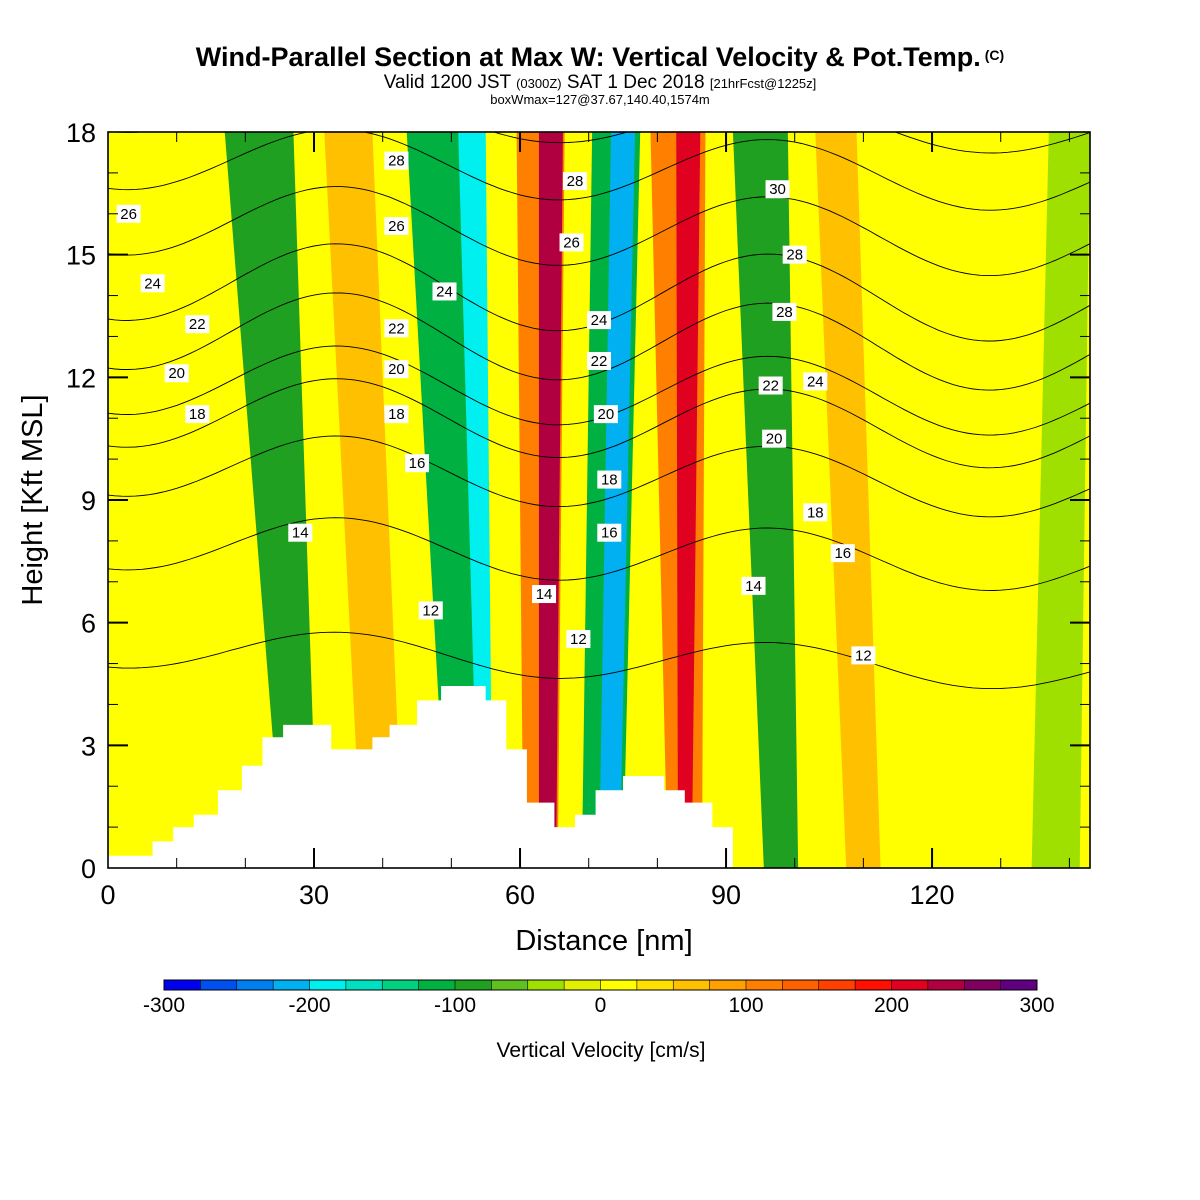  I want to click on contour-label-3: 20, so click(176, 373).